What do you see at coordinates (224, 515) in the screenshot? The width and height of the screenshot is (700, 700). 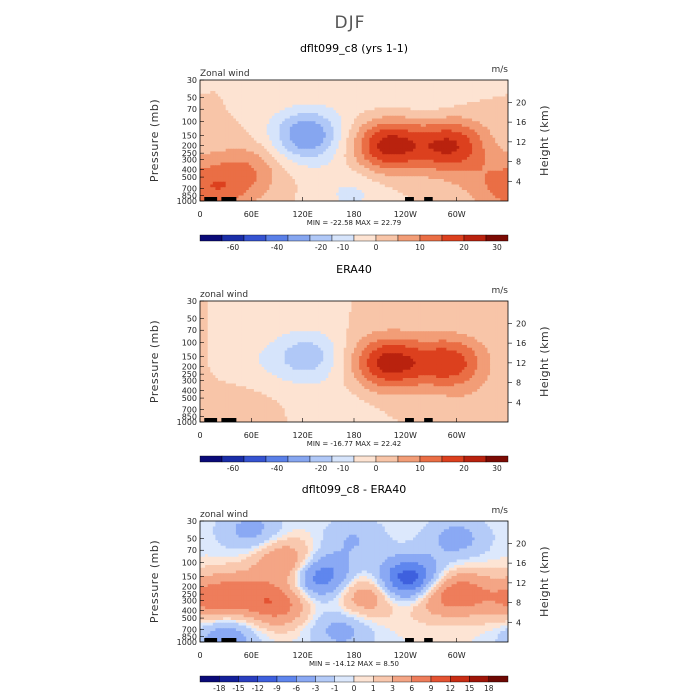 I see `field-label: zonal wind` at bounding box center [224, 515].